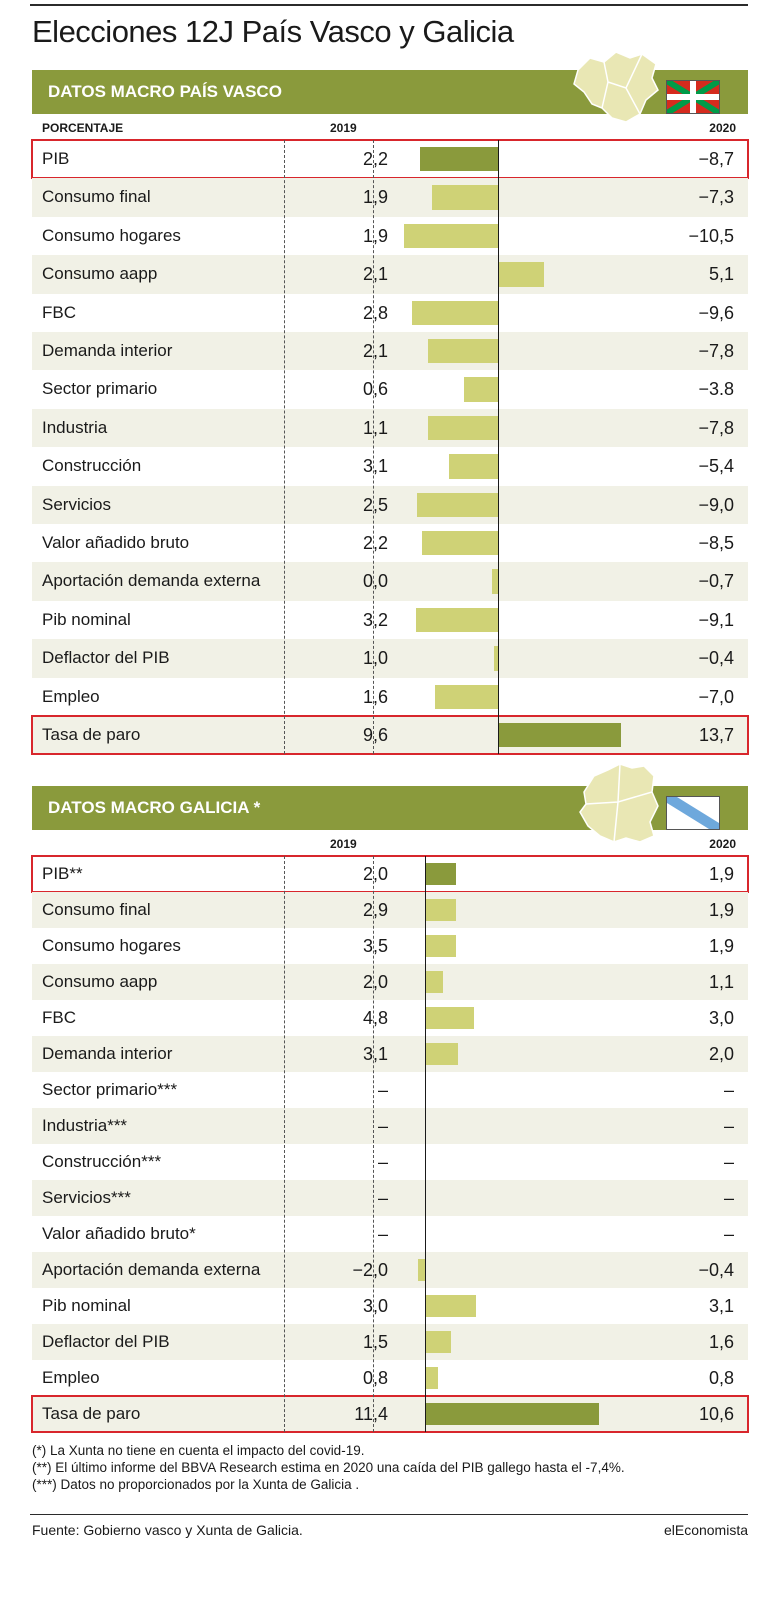 This screenshot has width=770, height=1609. What do you see at coordinates (390, 1018) in the screenshot?
I see `table-row: FBC 4,8 3,0` at bounding box center [390, 1018].